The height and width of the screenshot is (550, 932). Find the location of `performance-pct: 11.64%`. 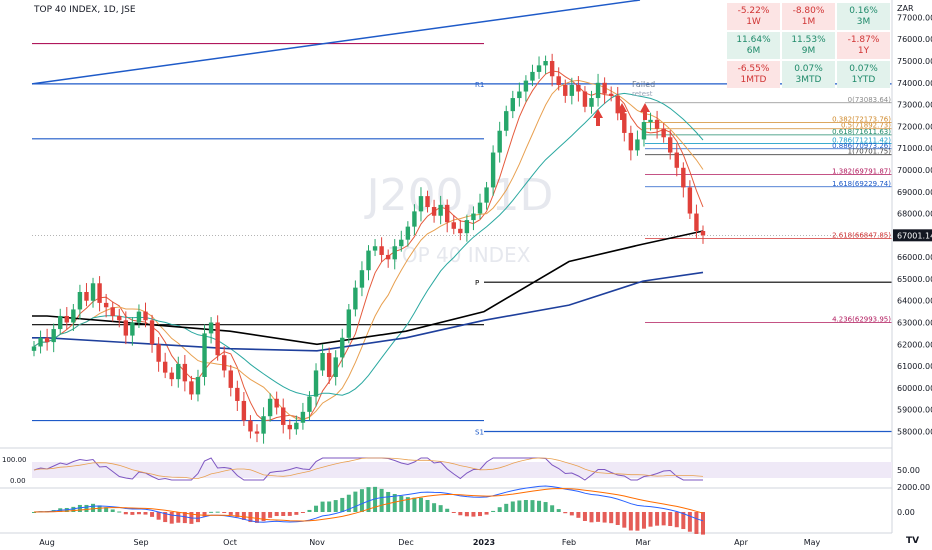

performance-pct: 11.64% is located at coordinates (753, 40).